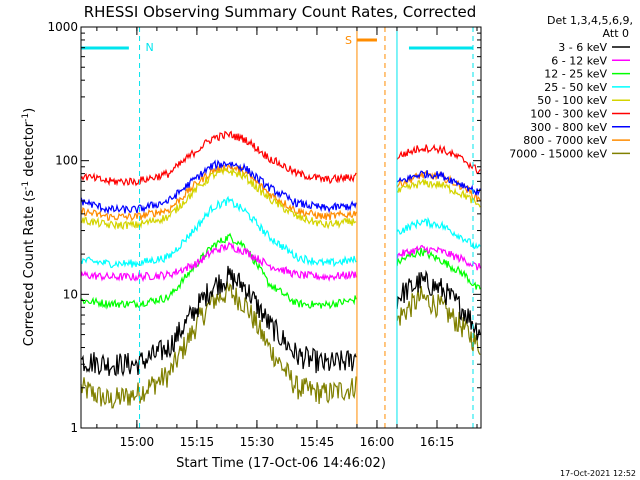 The width and height of the screenshot is (640, 480). Describe the element at coordinates (137, 442) in the screenshot. I see `x-tick-label: 15:00` at that location.